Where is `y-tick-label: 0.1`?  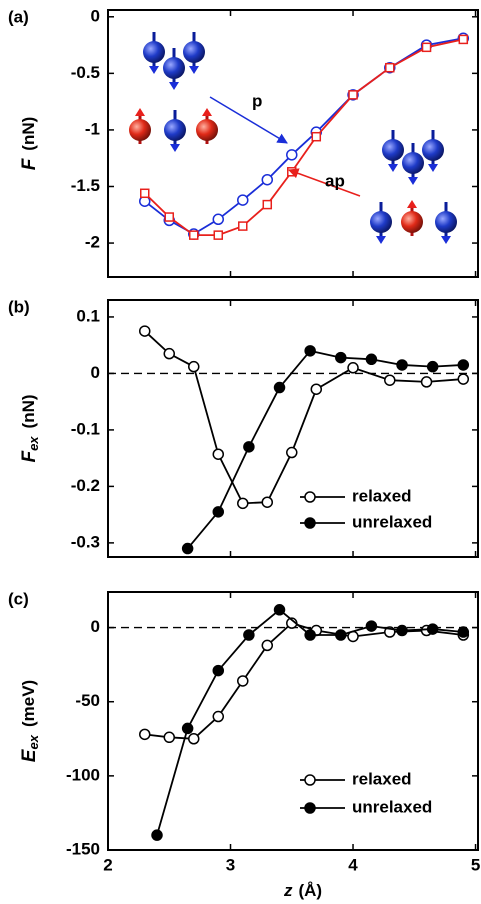
y-tick-label: 0.1 is located at coordinates (88, 315).